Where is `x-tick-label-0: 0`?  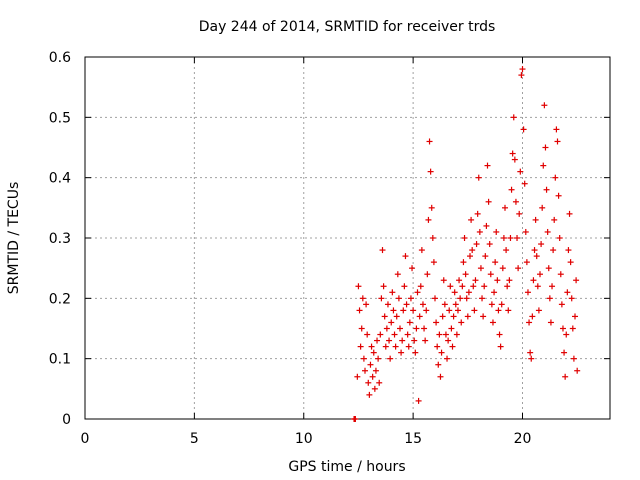 x-tick-label-0: 0 is located at coordinates (85, 439).